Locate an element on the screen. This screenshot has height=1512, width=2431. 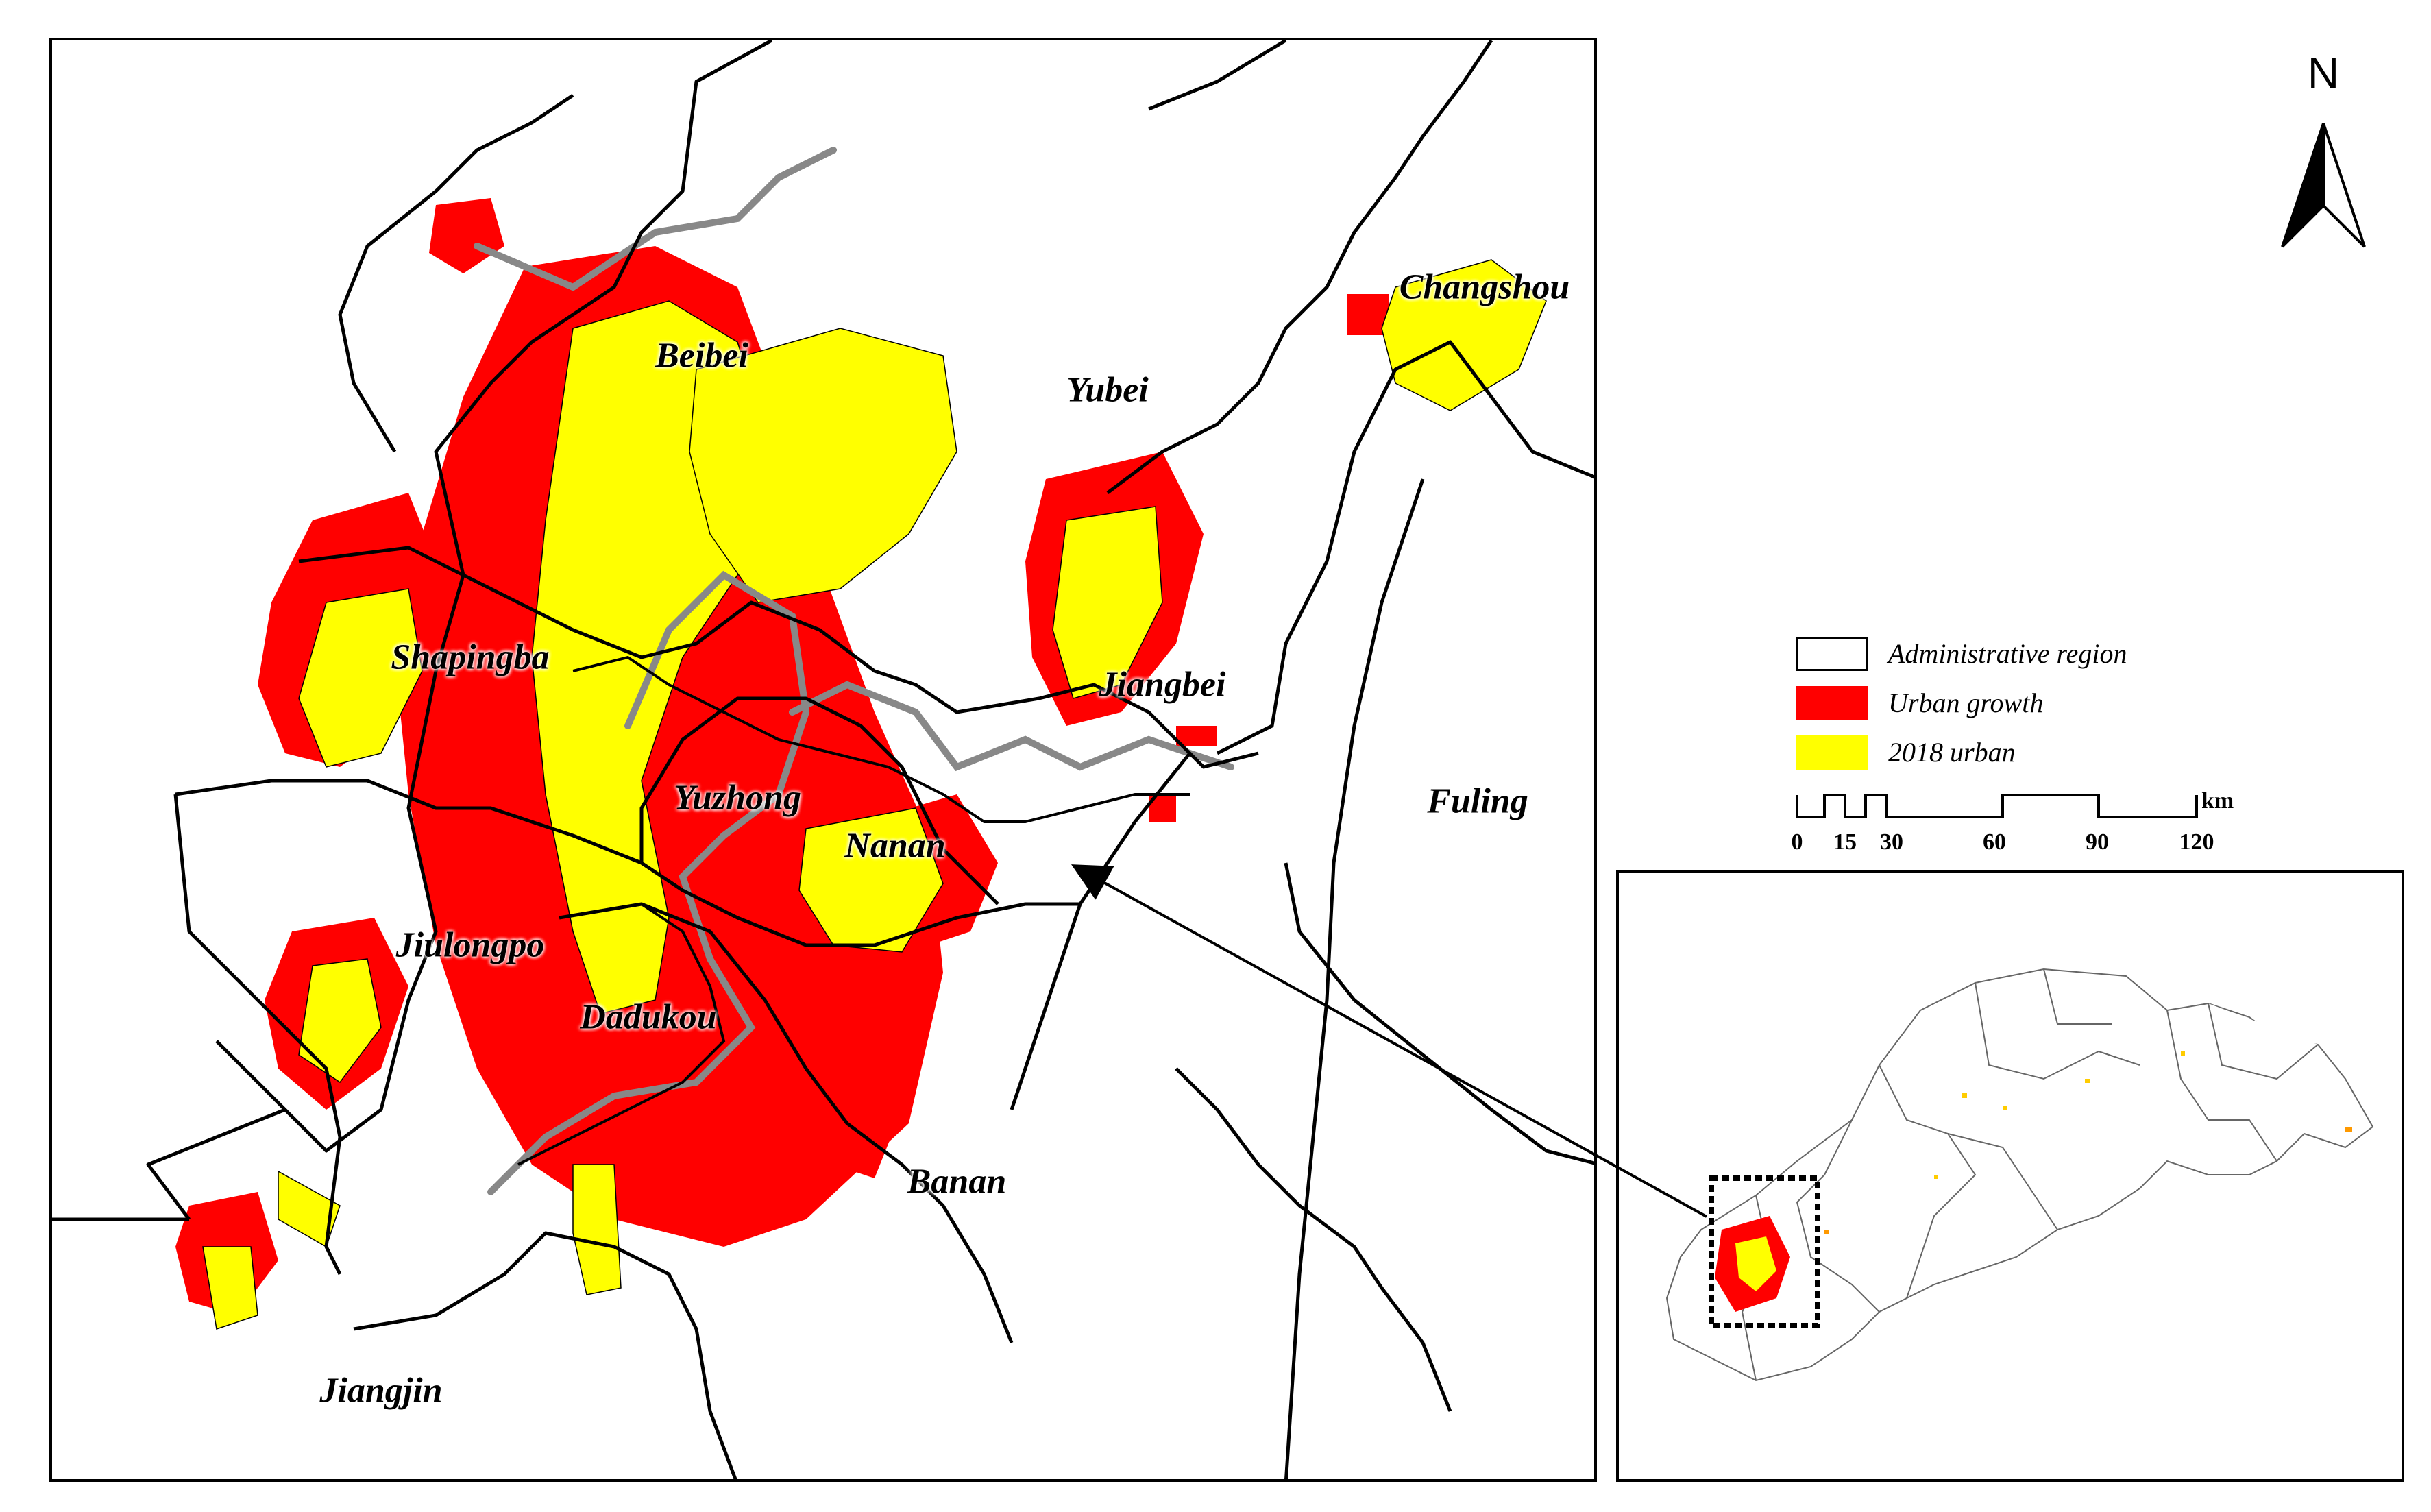
district-label-nanan: Nanan is located at coordinates (895, 846).